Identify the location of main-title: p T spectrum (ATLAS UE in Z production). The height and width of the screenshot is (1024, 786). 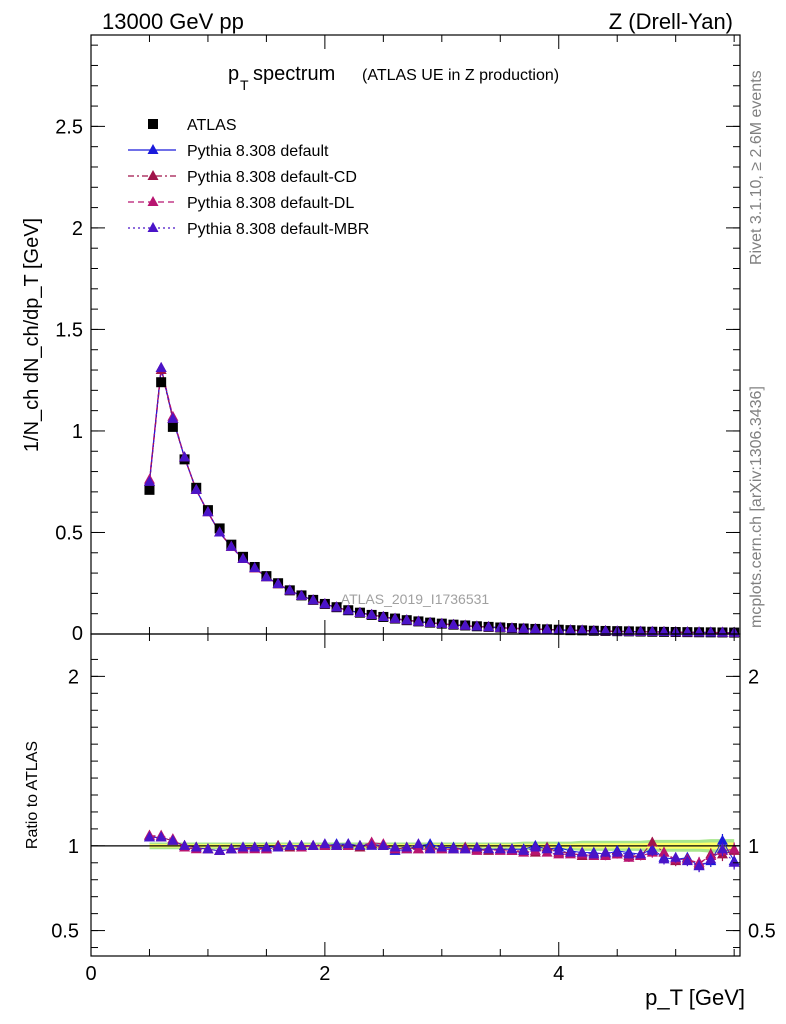
(393, 78).